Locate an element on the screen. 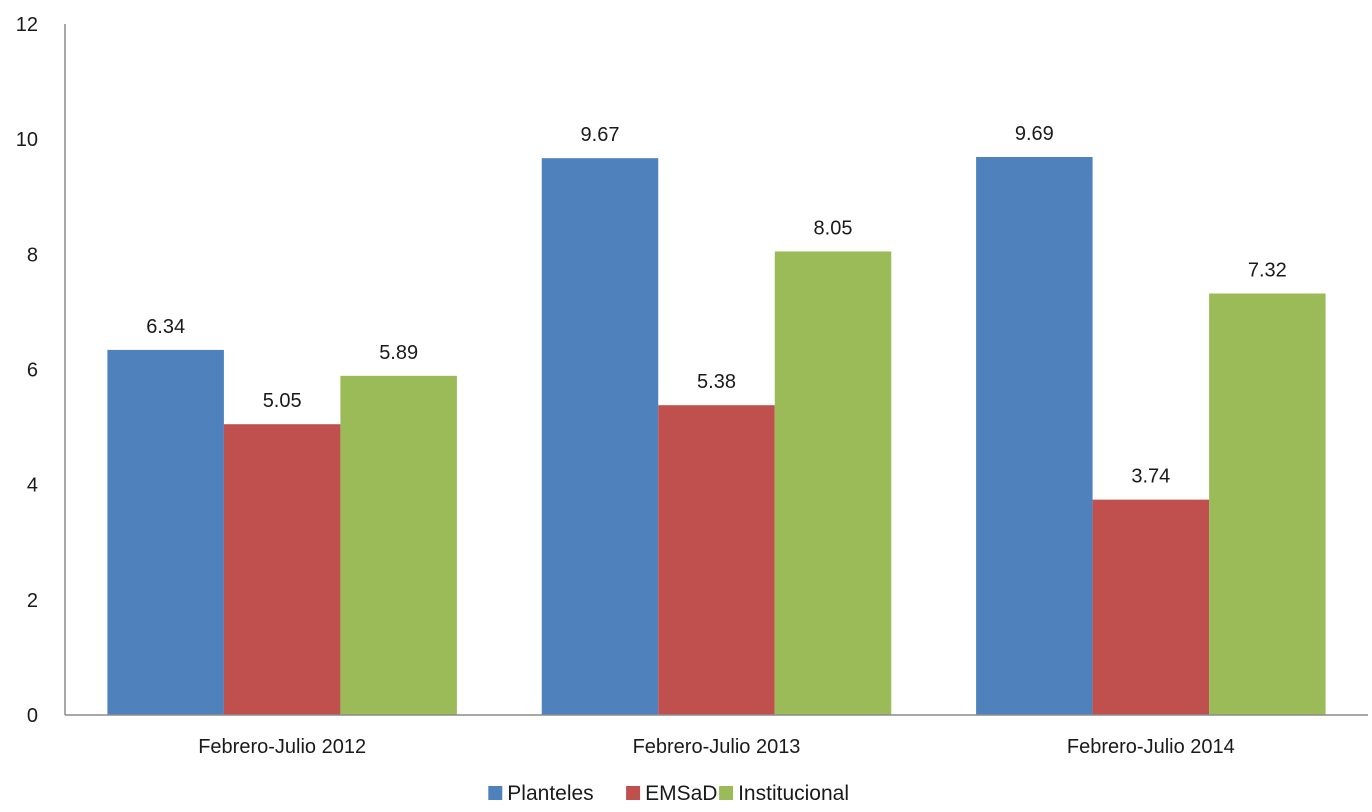 The height and width of the screenshot is (812, 1372). legend-swatch-institucional is located at coordinates (726, 793).